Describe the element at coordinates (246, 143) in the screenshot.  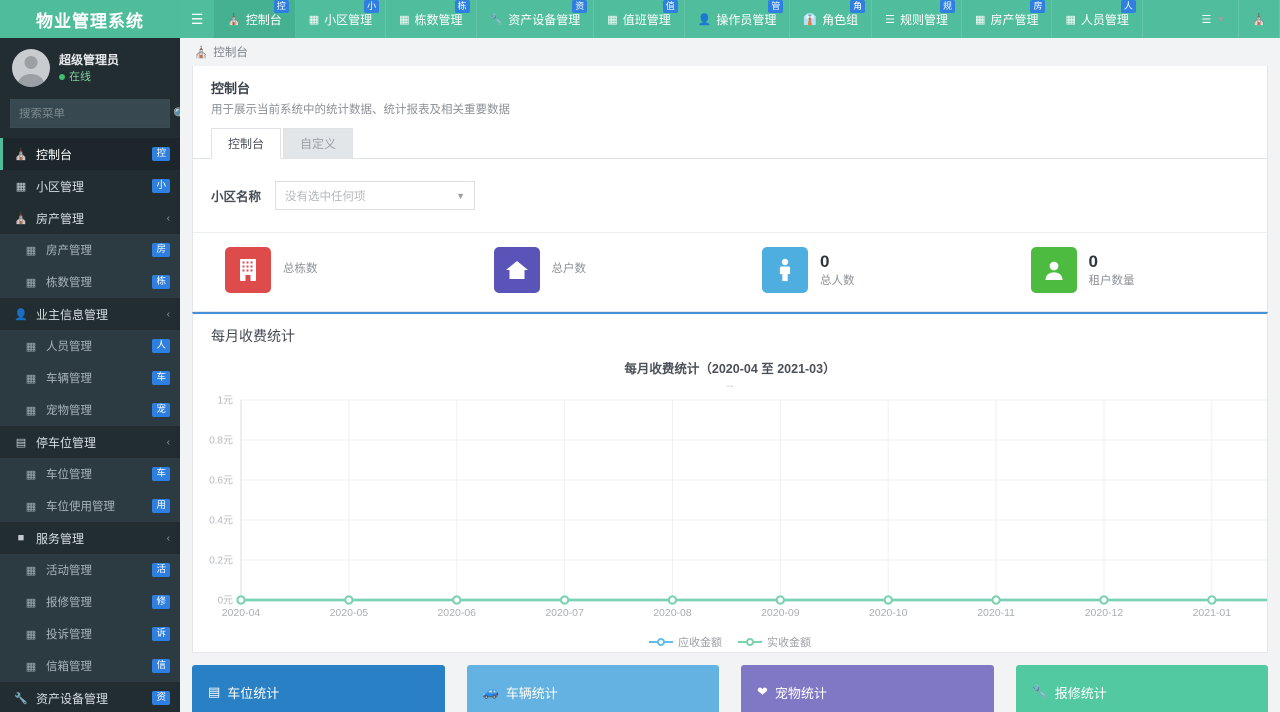
I see `tab-dashboard: 控制台` at that location.